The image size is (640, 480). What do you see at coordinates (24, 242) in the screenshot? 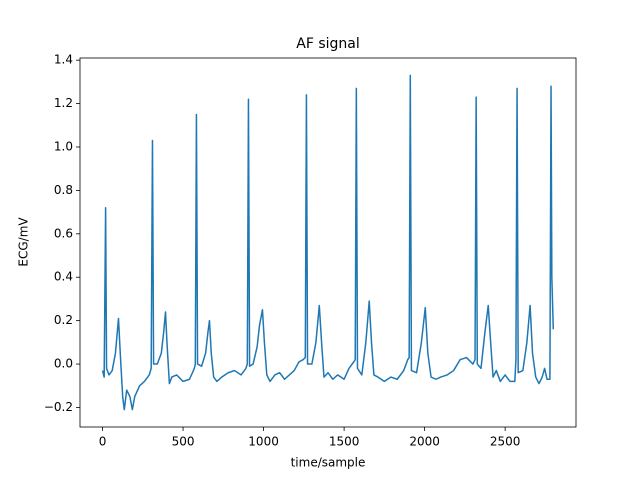
I see `y-axis-label: ECG/mV` at bounding box center [24, 242].